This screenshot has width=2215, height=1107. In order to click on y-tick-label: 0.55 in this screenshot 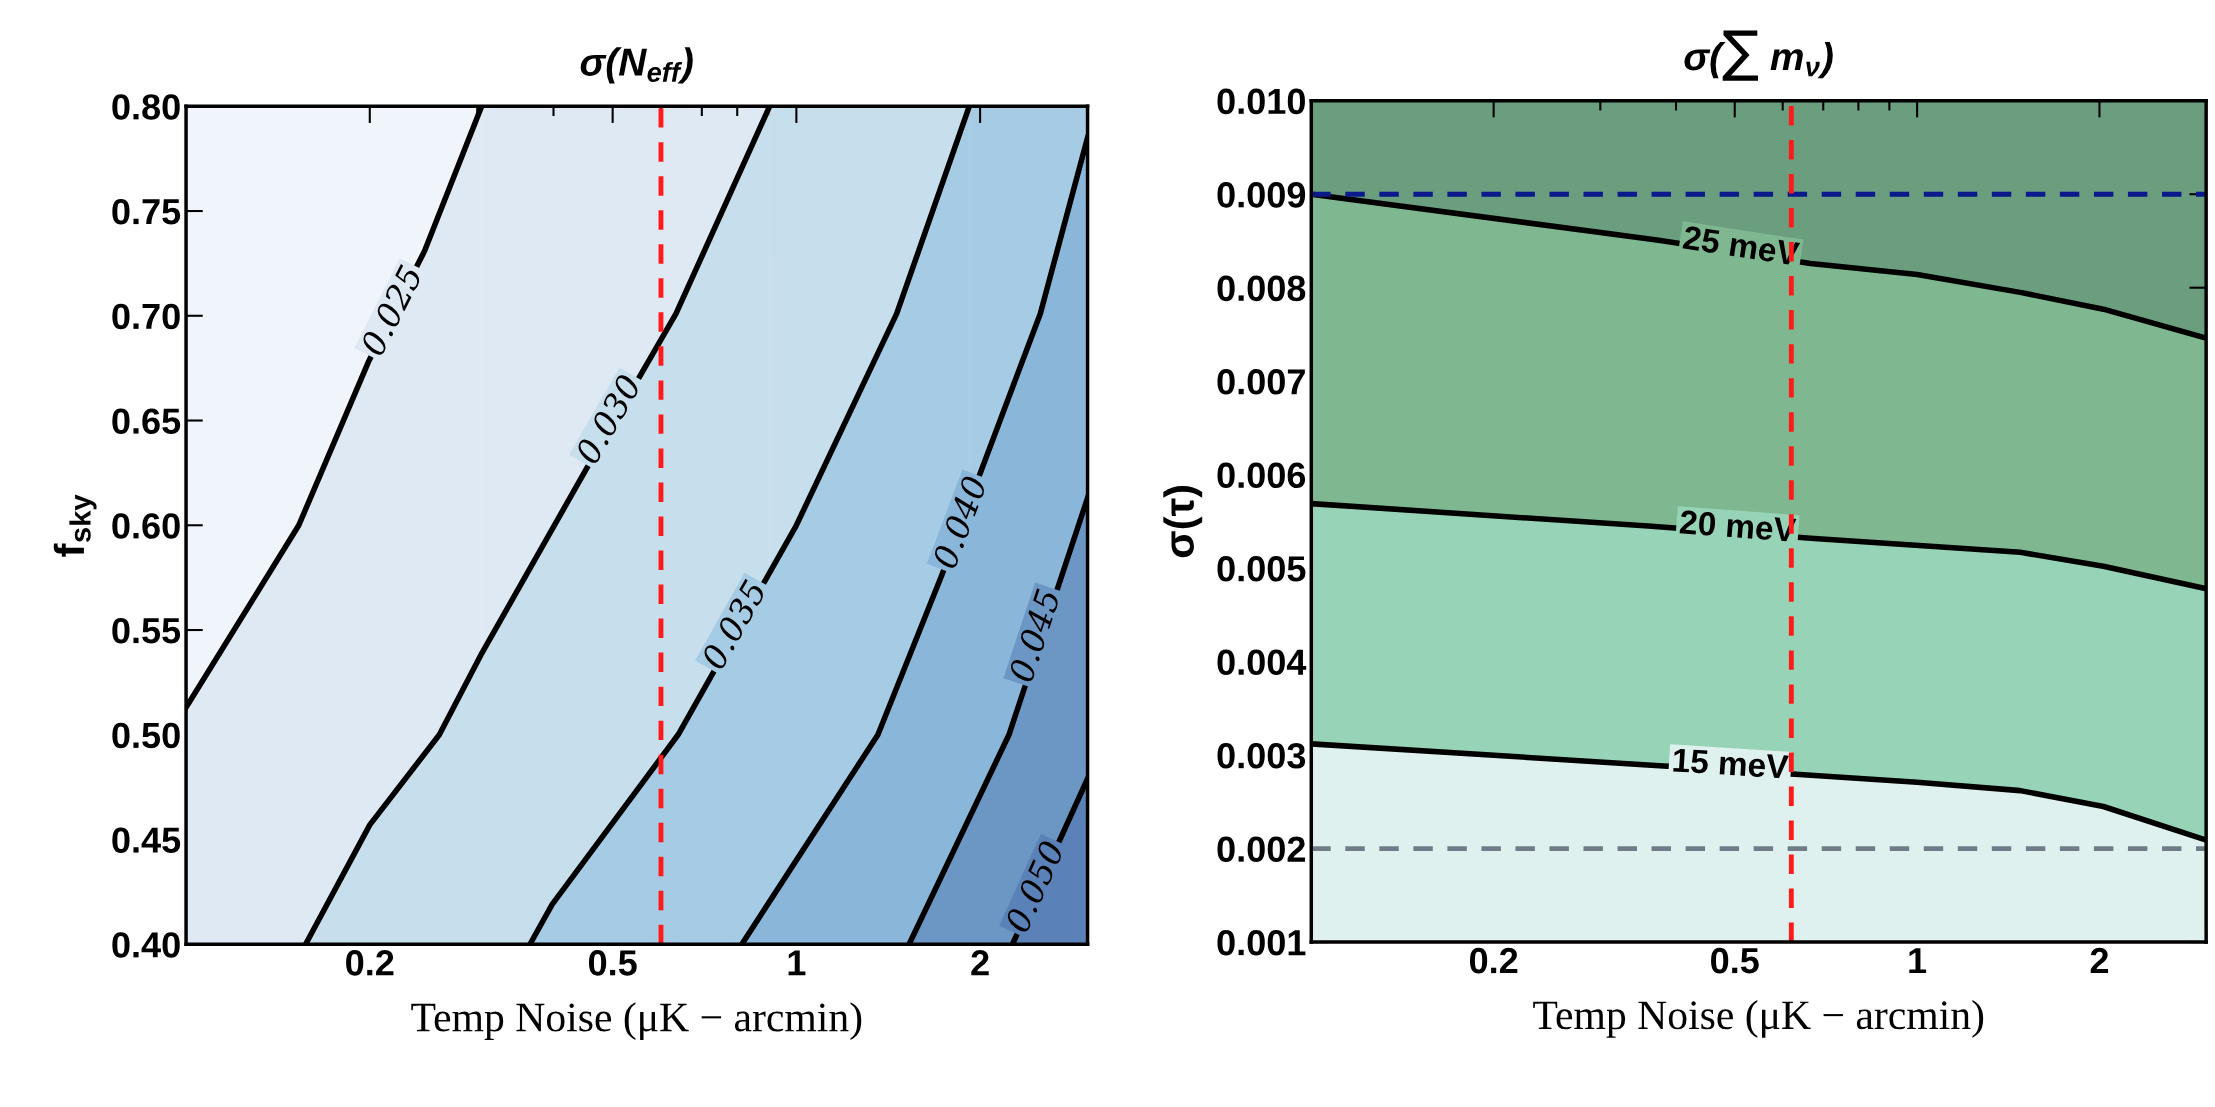, I will do `click(146, 630)`.